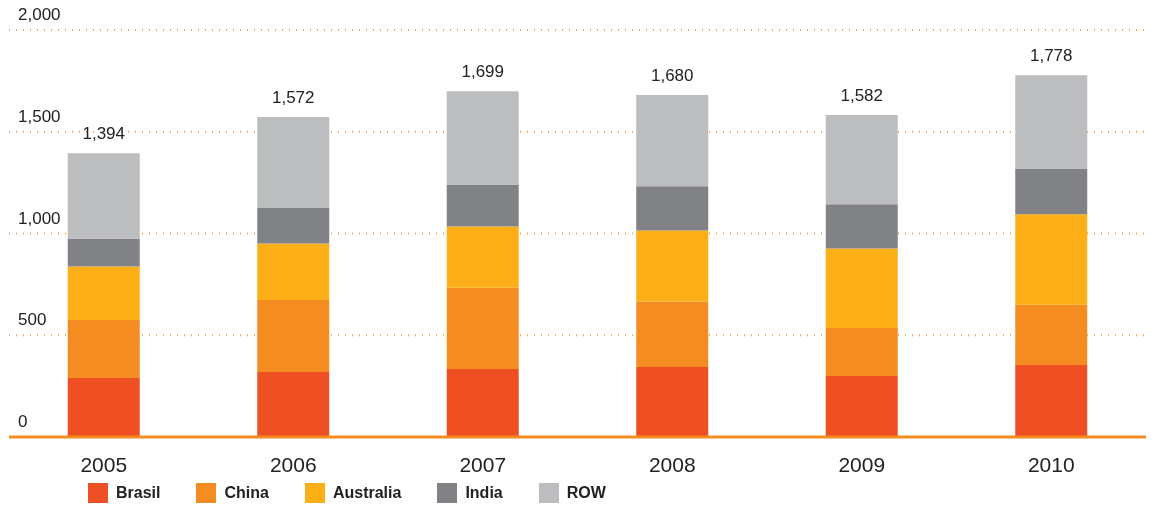 This screenshot has width=1155, height=515. I want to click on y-tick-label: 1,000, so click(39, 218).